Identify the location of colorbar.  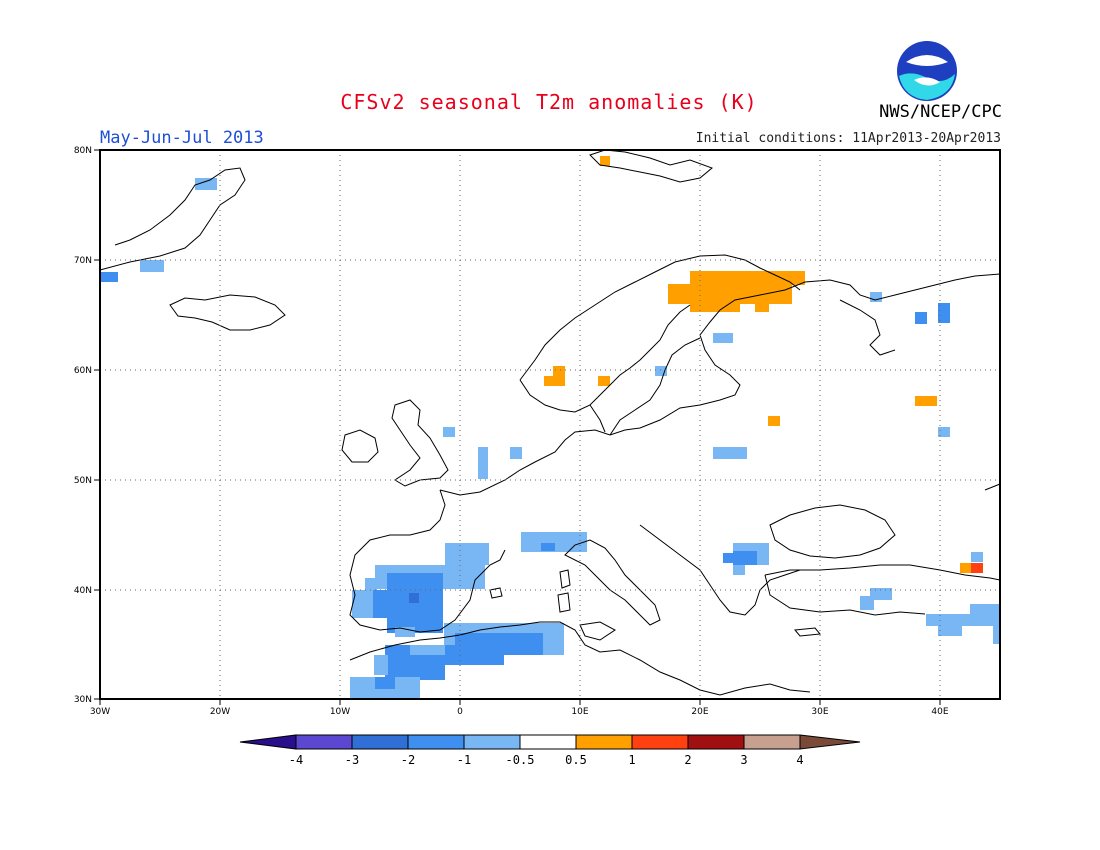
(550, 742).